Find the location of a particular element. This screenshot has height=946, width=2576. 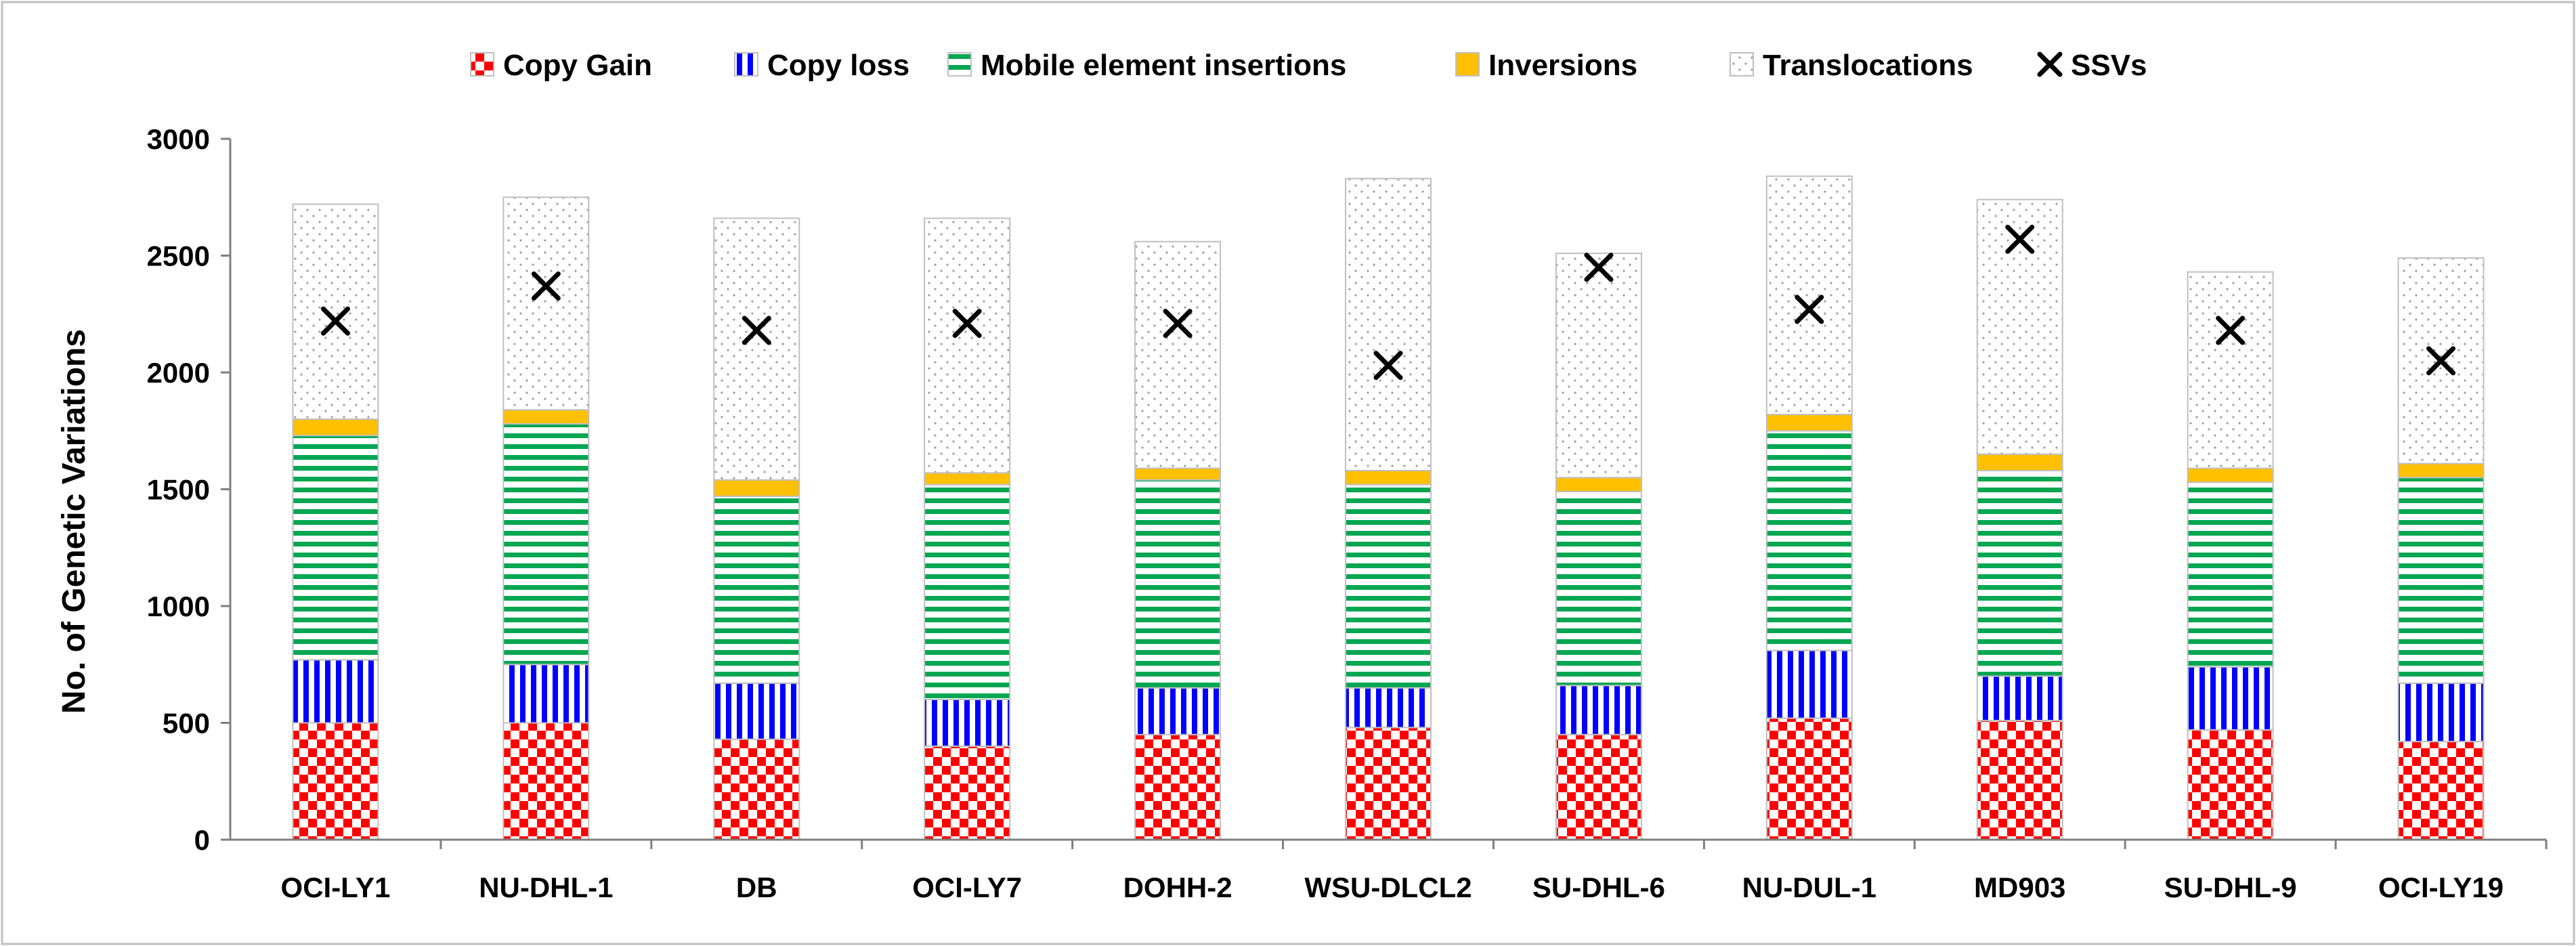

bar-mobile-element-insertions-oci-ly19 is located at coordinates (2441, 580).